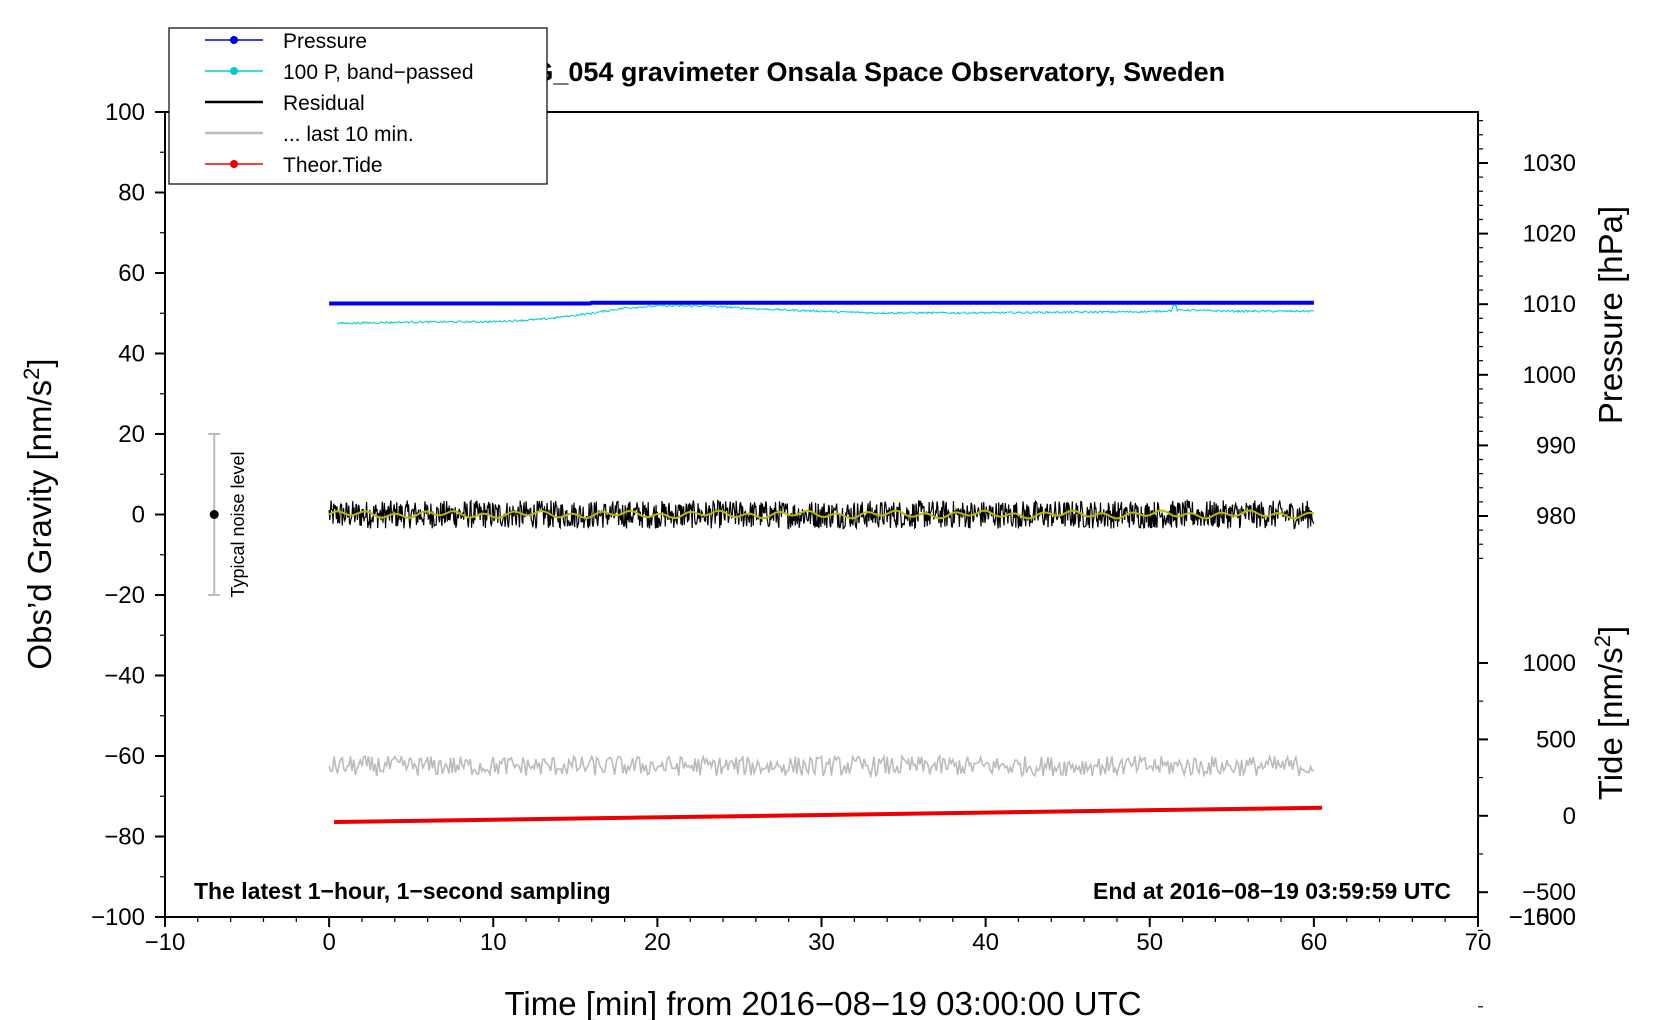 This screenshot has height=1020, width=1660. What do you see at coordinates (1272, 891) in the screenshot?
I see `annotation-right: End at 2016−08−19 03:59:59 UTC` at bounding box center [1272, 891].